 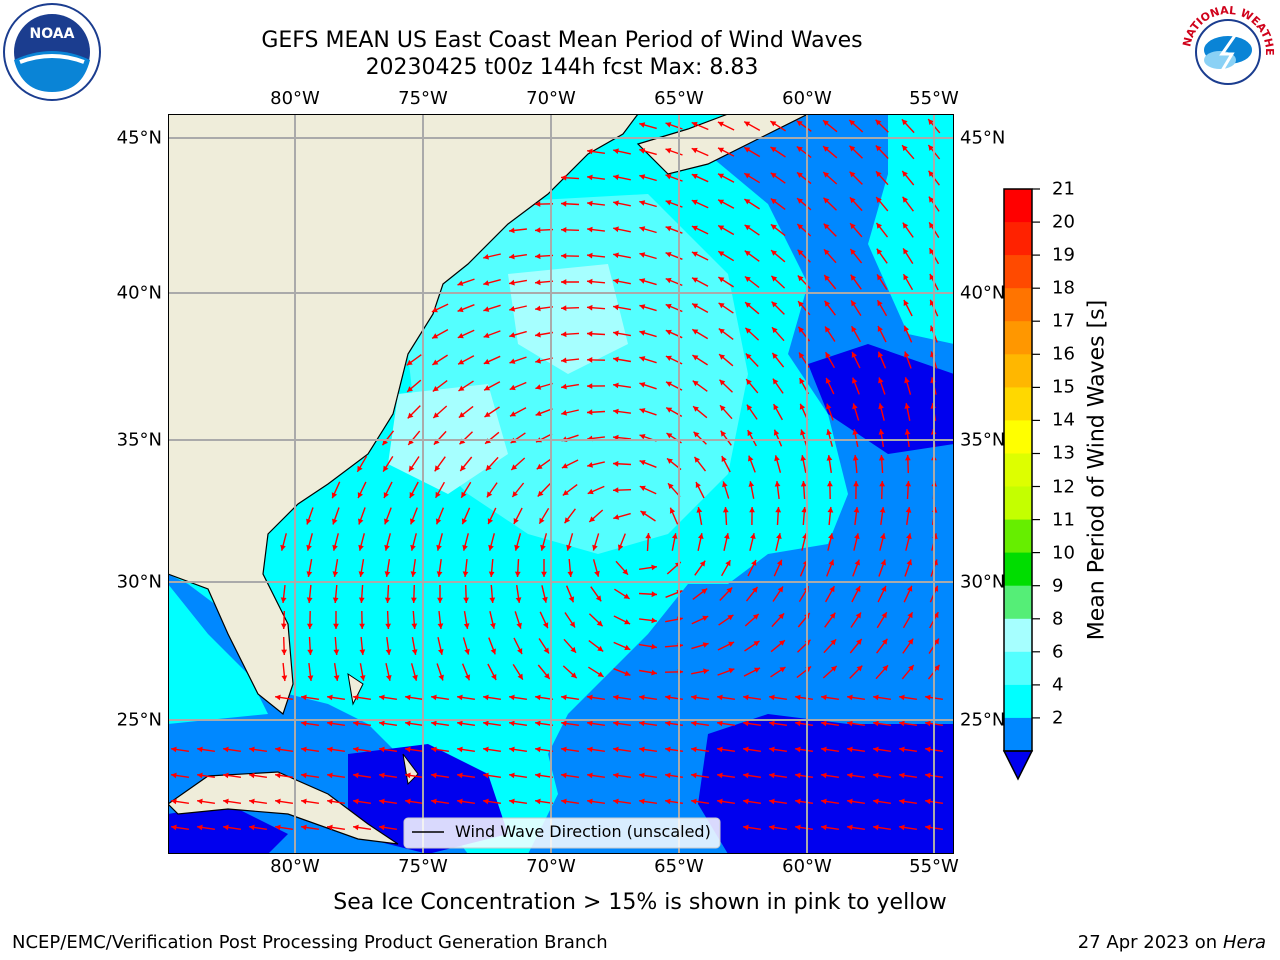 What do you see at coordinates (934, 98) in the screenshot?
I see `lon-tick-top: 55°W` at bounding box center [934, 98].